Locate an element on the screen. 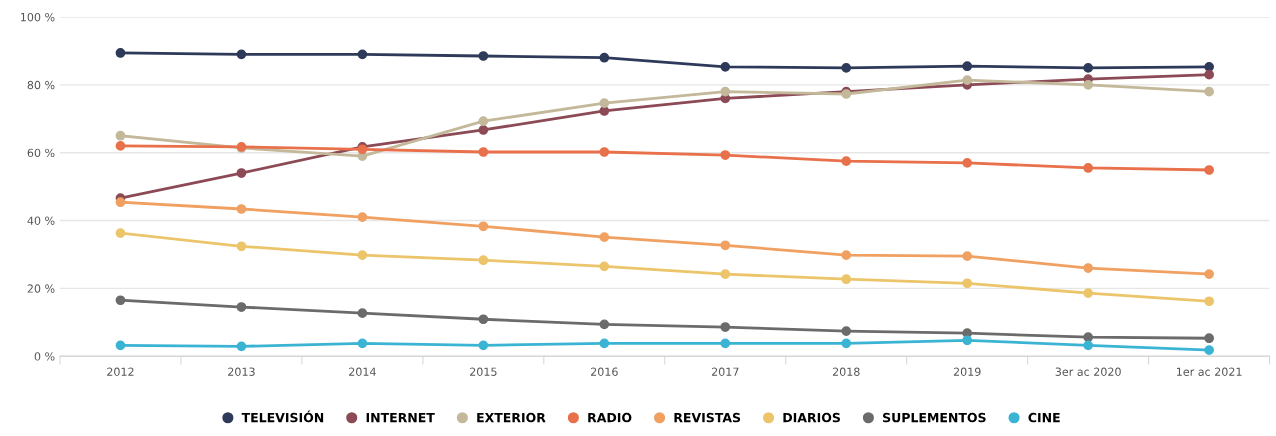 This screenshot has height=436, width=1276. legend-label: CINE is located at coordinates (1044, 417).